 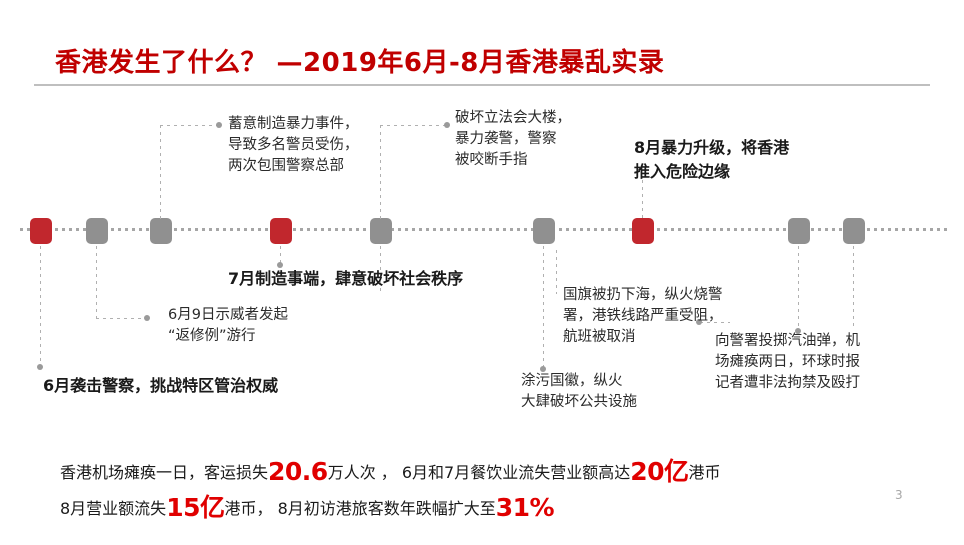 What do you see at coordinates (699, 322) in the screenshot?
I see `connector-dot-flag-sea` at bounding box center [699, 322].